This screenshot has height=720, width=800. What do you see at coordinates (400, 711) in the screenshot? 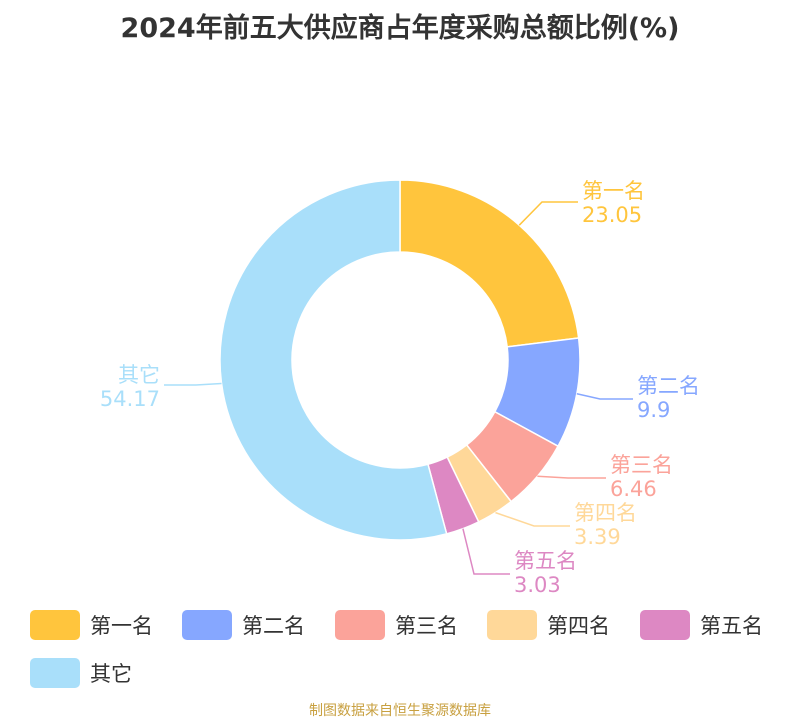
I see `source-note: 制图数据来自恒生聚源数据库` at bounding box center [400, 711].